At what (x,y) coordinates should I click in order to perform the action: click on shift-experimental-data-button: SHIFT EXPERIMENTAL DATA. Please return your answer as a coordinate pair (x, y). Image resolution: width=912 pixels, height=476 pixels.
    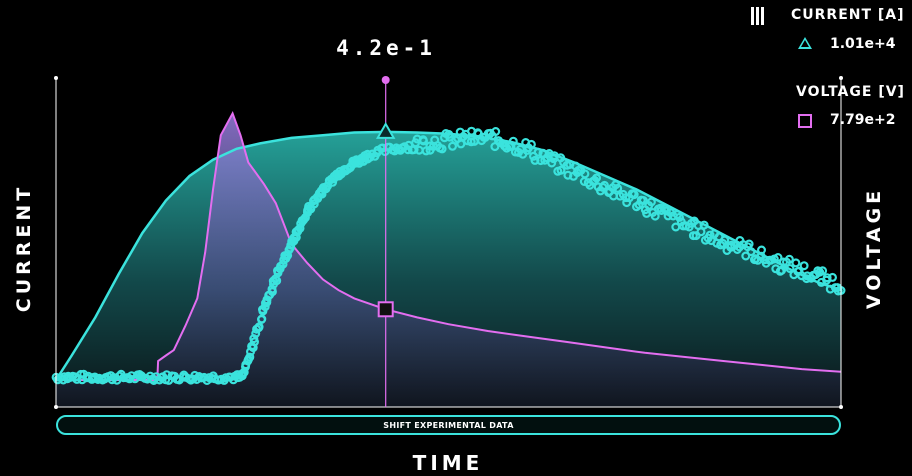
    Looking at the image, I should click on (448, 425).